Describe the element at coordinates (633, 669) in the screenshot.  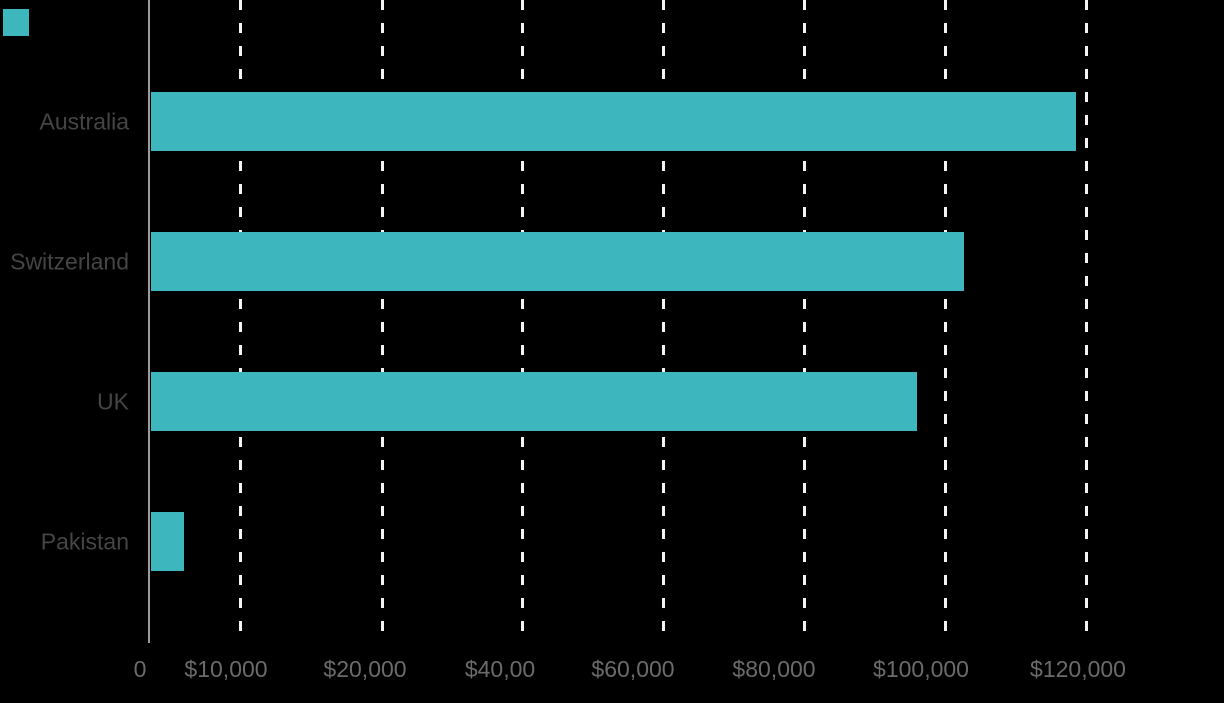
I see `x-tick-label-60000: $60,000` at that location.